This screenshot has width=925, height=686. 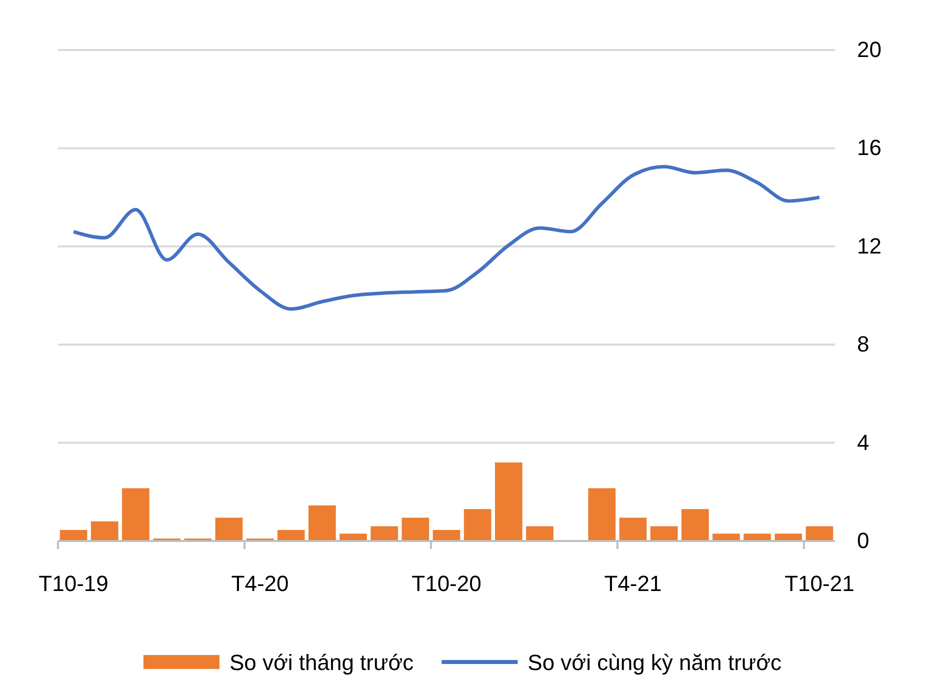 What do you see at coordinates (633, 583) in the screenshot?
I see `x-tick-label: T4-21` at bounding box center [633, 583].